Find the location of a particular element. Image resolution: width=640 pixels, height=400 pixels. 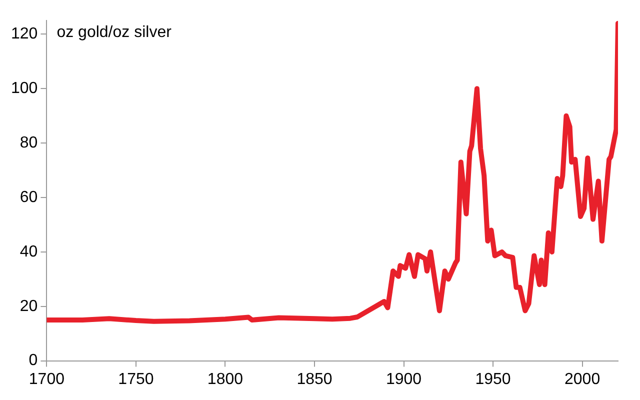

y-tick-label: 20 is located at coordinates (29, 306).